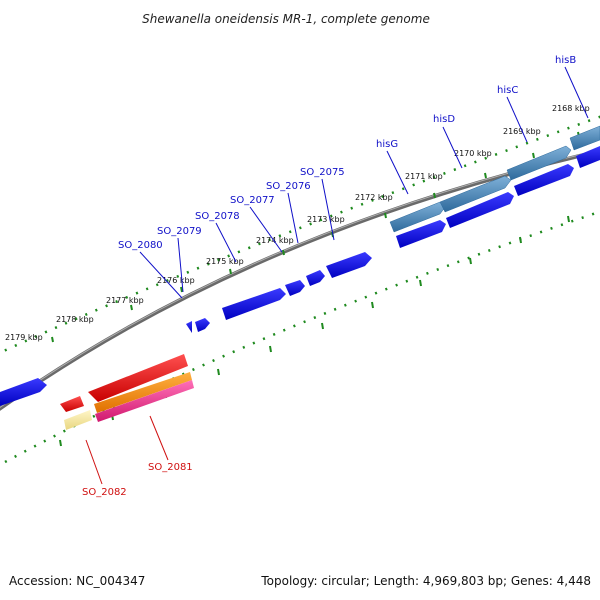 This screenshot has height=600, width=600. Describe the element at coordinates (252, 200) in the screenshot. I see `gene-label: SO_2077` at that location.